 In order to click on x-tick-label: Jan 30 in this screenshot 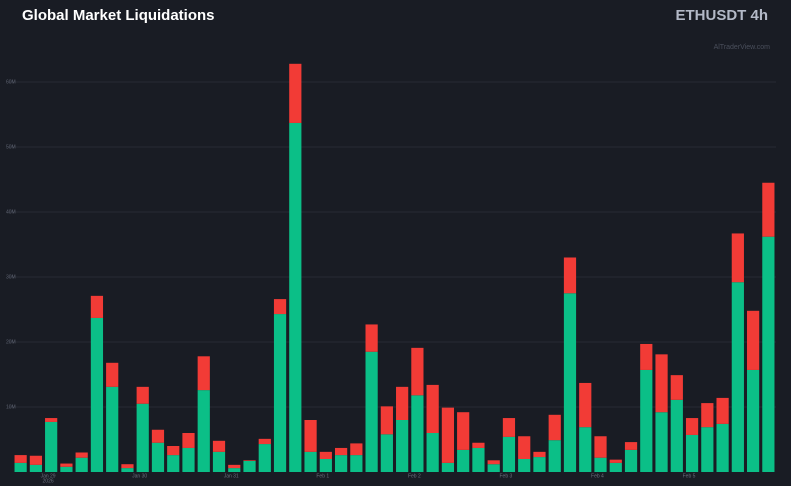, I will do `click(139, 476)`.